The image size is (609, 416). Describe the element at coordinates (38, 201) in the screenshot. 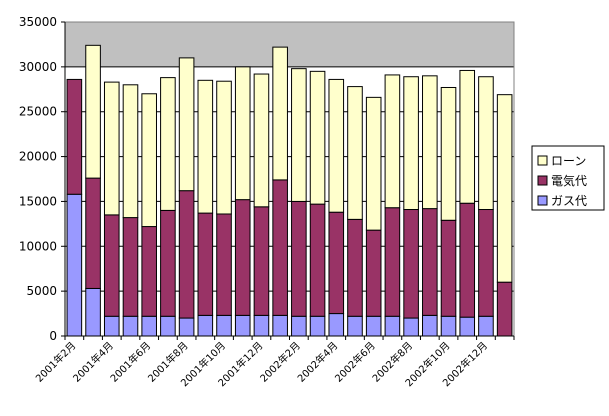

I see `y-tick-label: 15000` at that location.